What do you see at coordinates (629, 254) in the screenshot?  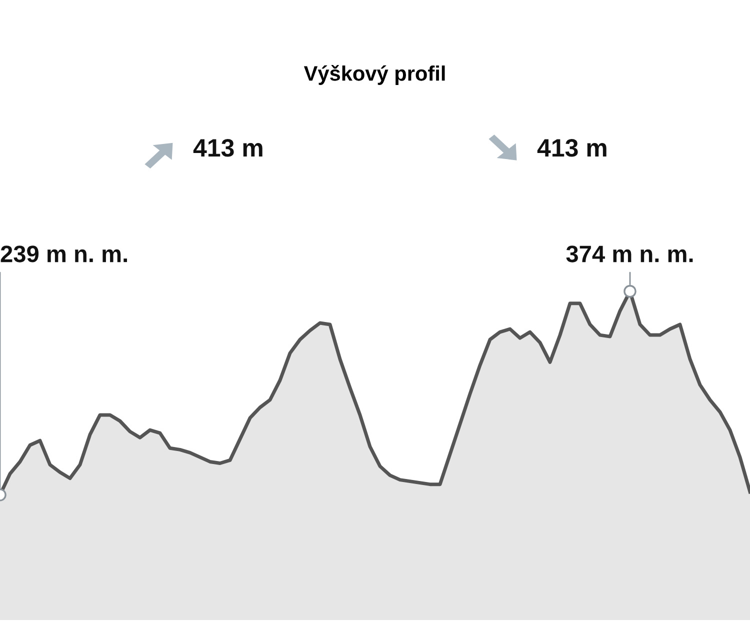 I see `data-label: 374 m n. m.` at bounding box center [629, 254].